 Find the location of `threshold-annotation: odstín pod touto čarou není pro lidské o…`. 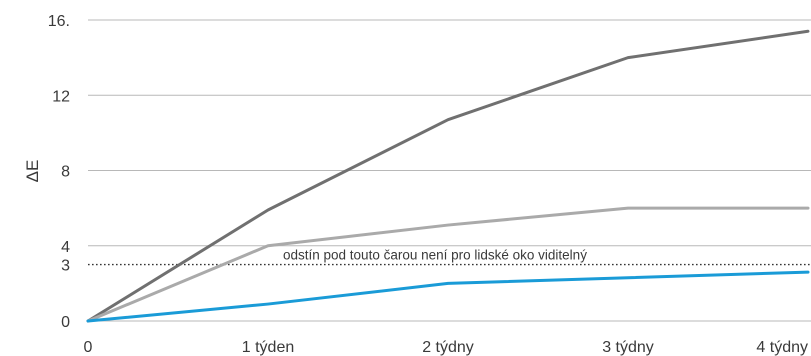

threshold-annotation: odstín pod touto čarou není pro lidské o… is located at coordinates (435, 255).